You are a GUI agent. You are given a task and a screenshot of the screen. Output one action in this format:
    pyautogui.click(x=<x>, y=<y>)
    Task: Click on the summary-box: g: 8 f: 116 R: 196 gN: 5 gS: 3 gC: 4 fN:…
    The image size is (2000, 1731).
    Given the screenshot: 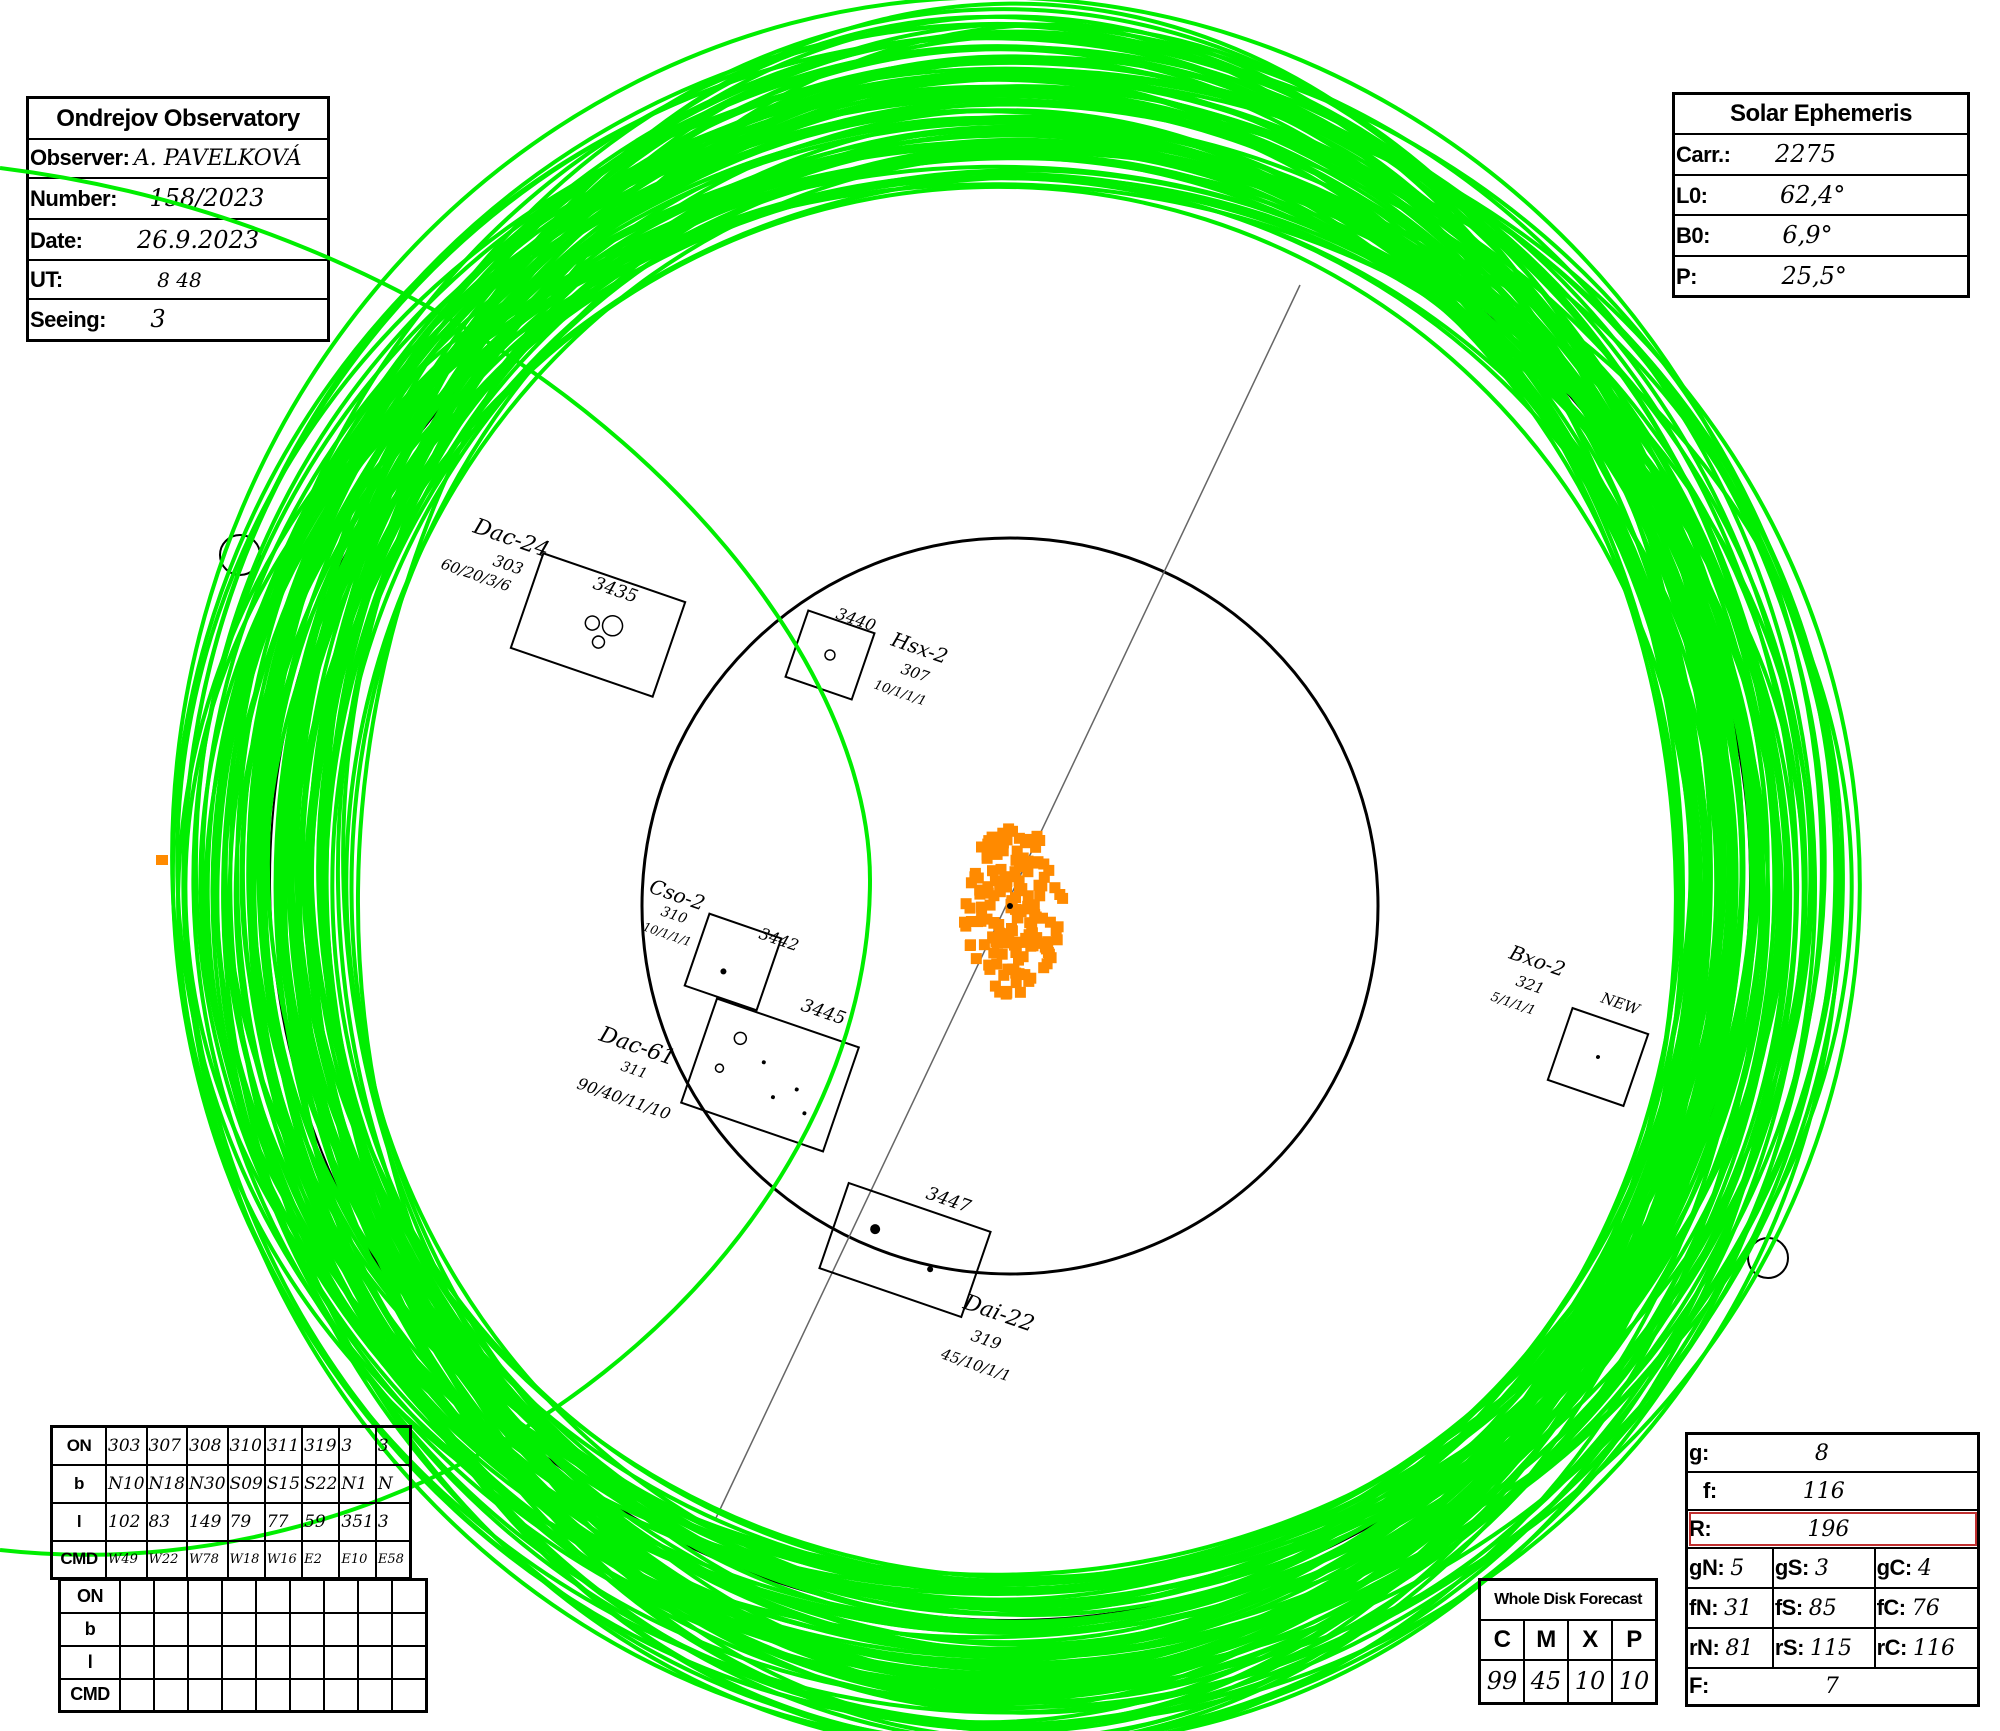 What is the action you would take?
    pyautogui.click(x=1832, y=1569)
    